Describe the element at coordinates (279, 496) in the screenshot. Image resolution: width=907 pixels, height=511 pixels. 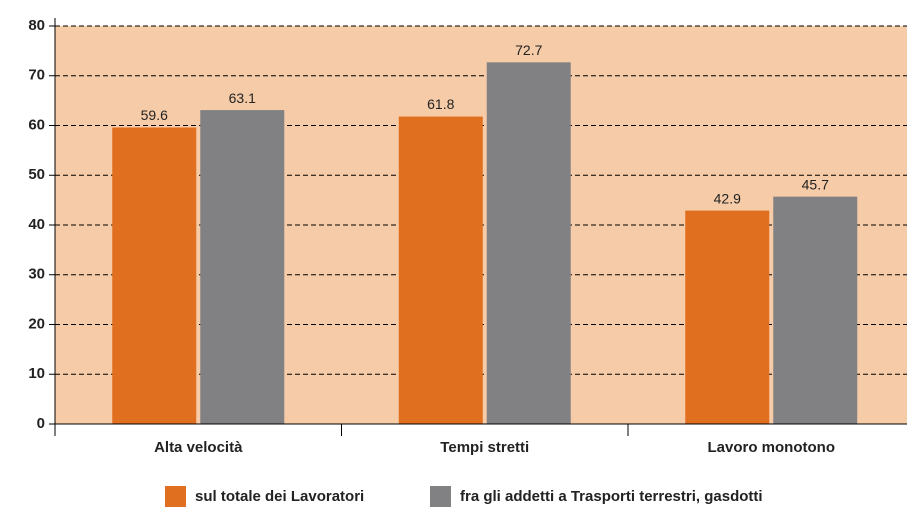
I see `legend-label: sul totale dei Lavoratori` at that location.